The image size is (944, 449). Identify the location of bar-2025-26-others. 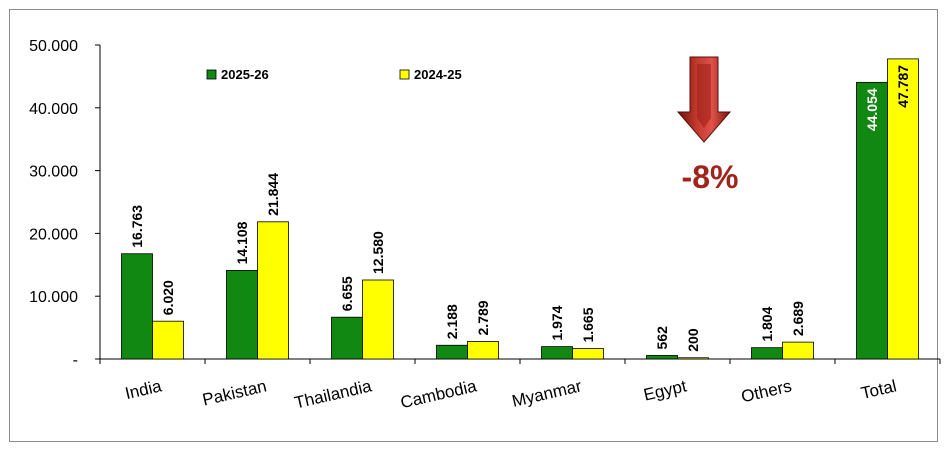
(767, 353).